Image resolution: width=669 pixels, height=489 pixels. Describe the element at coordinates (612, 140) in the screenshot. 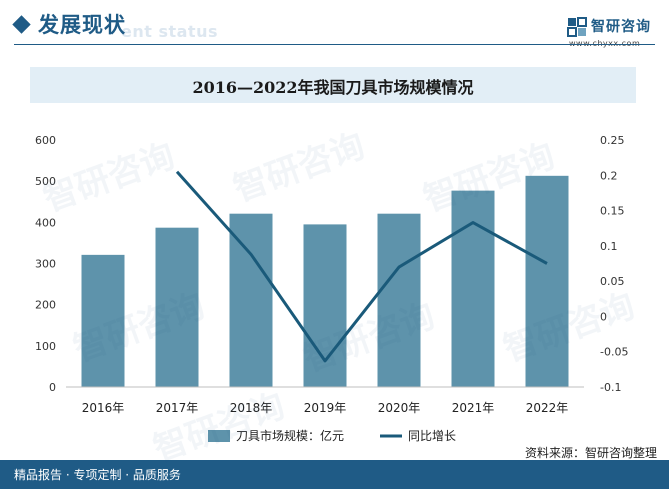

I see `y-right-tick-label: 0.25` at that location.